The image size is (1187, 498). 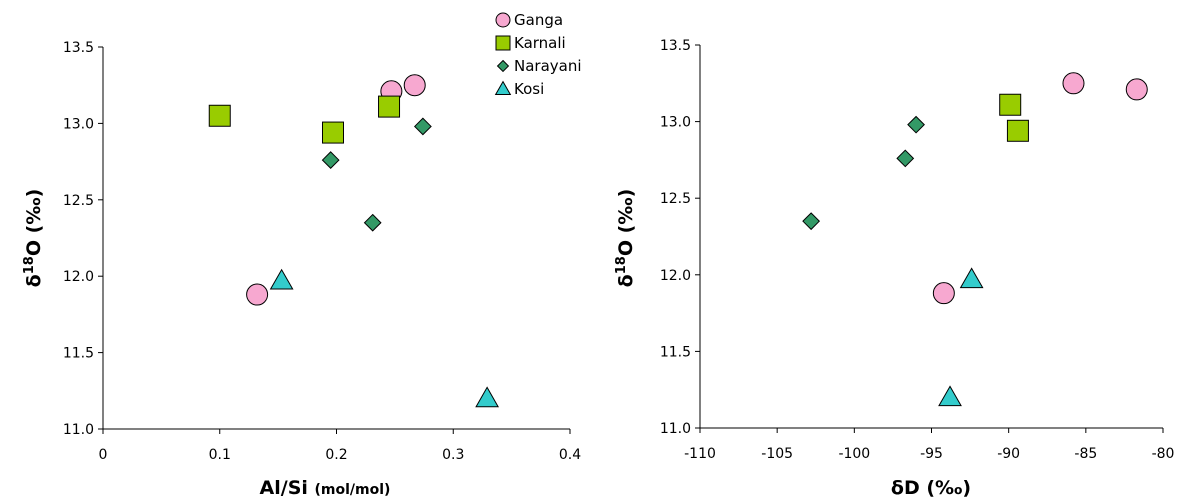 I want to click on x-tick-label: 0.3, so click(x=453, y=455).